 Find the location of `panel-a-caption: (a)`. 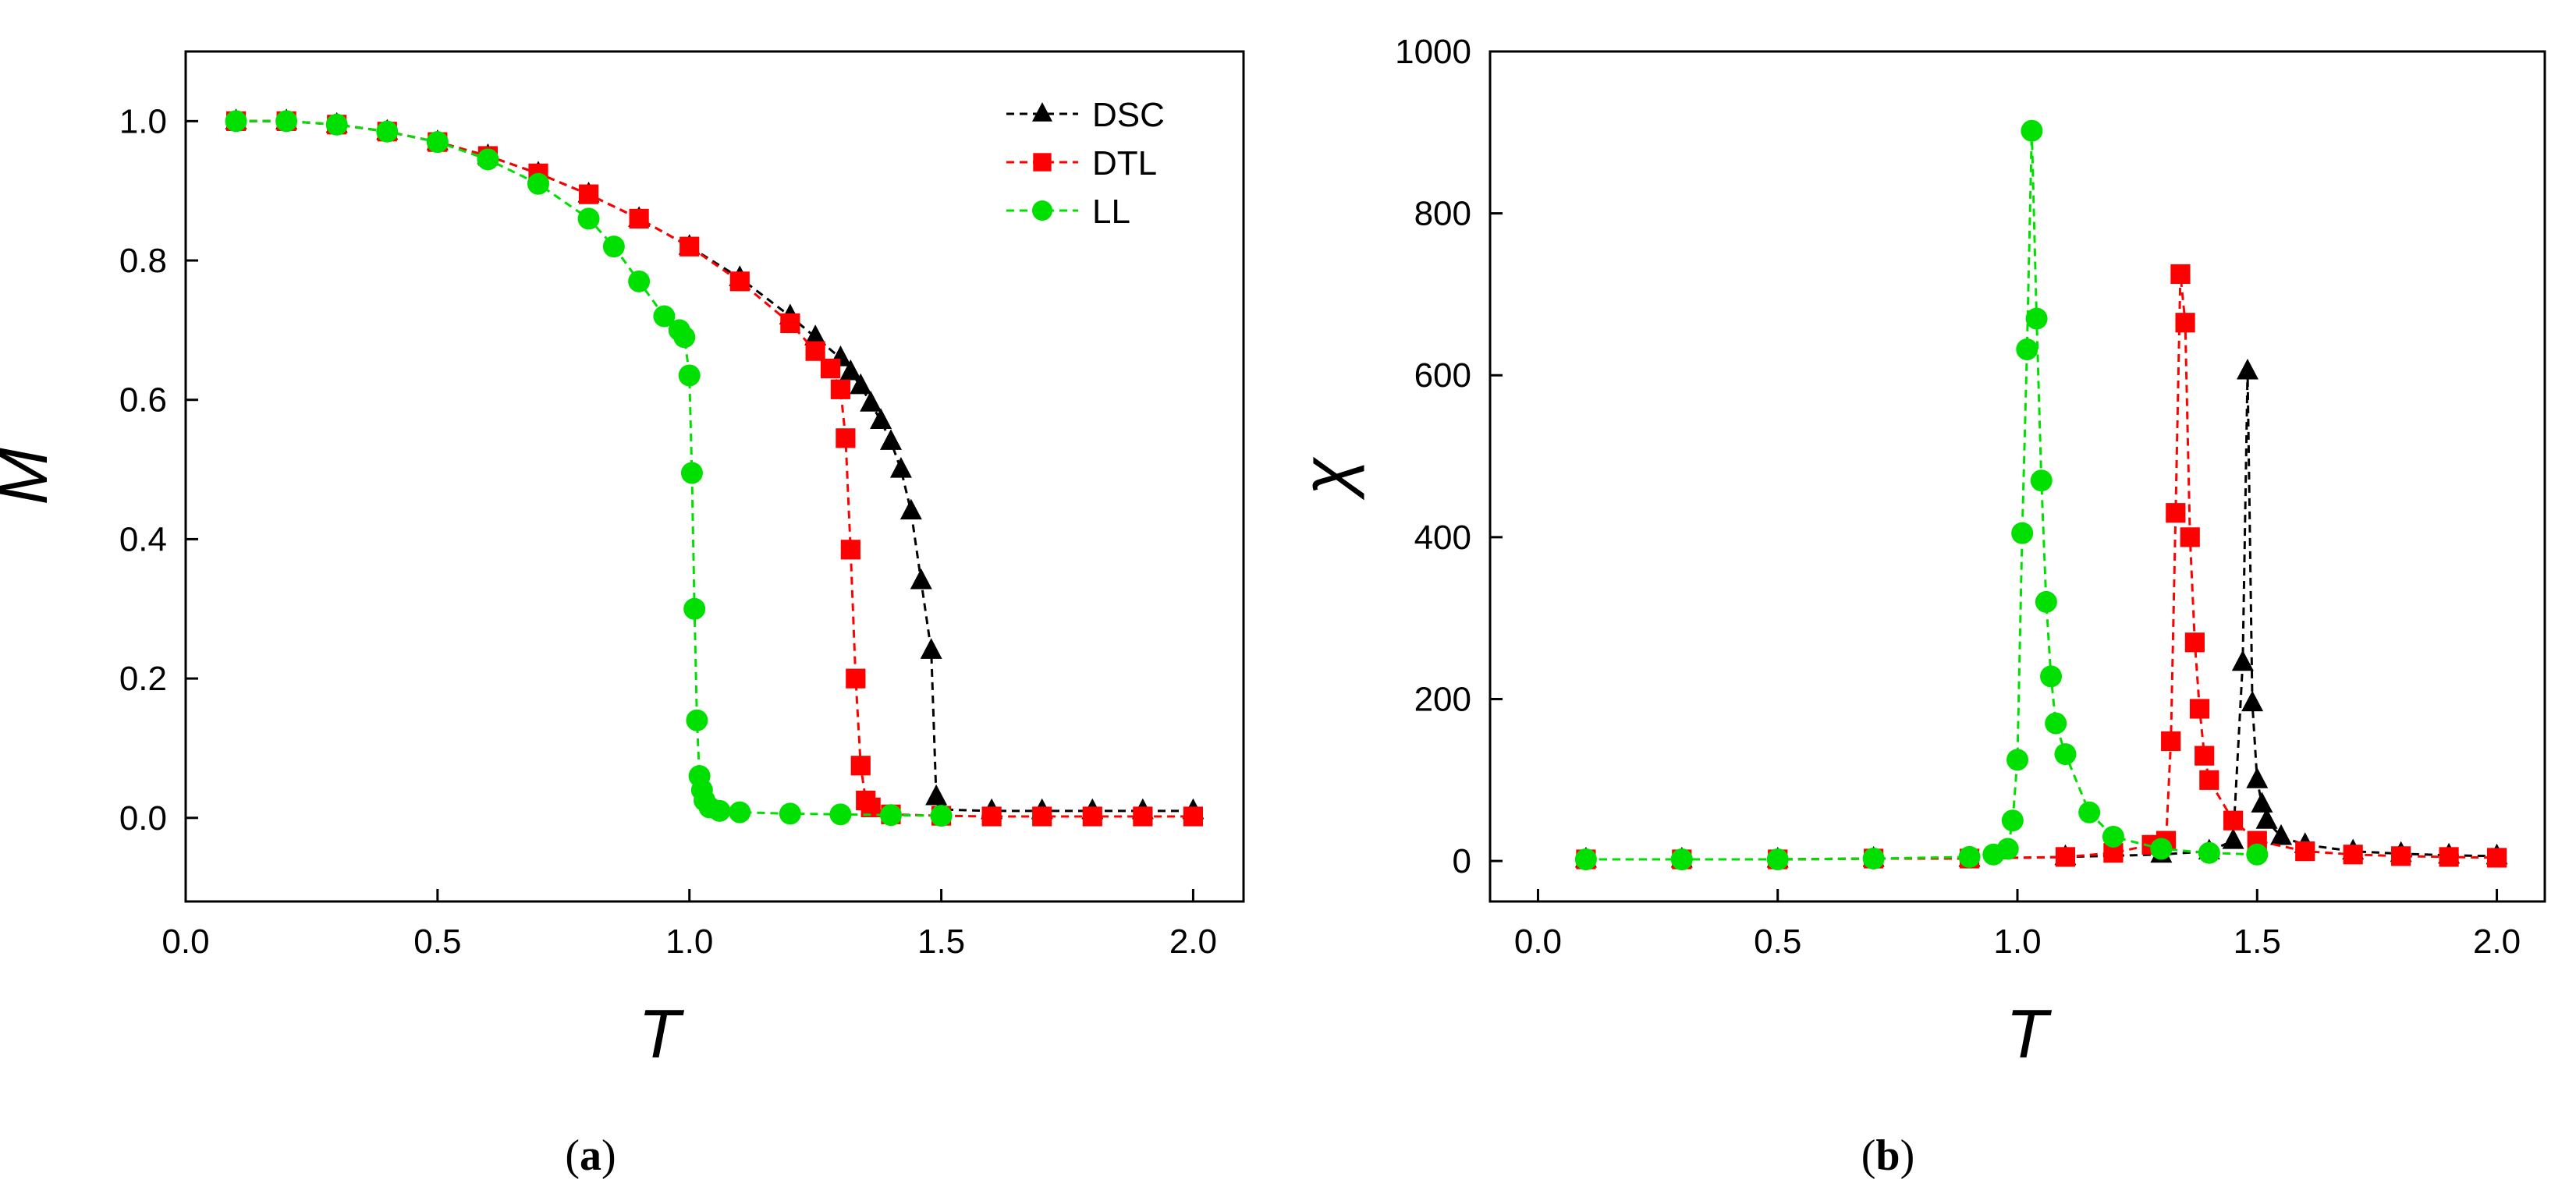

panel-a-caption: (a) is located at coordinates (590, 1156).